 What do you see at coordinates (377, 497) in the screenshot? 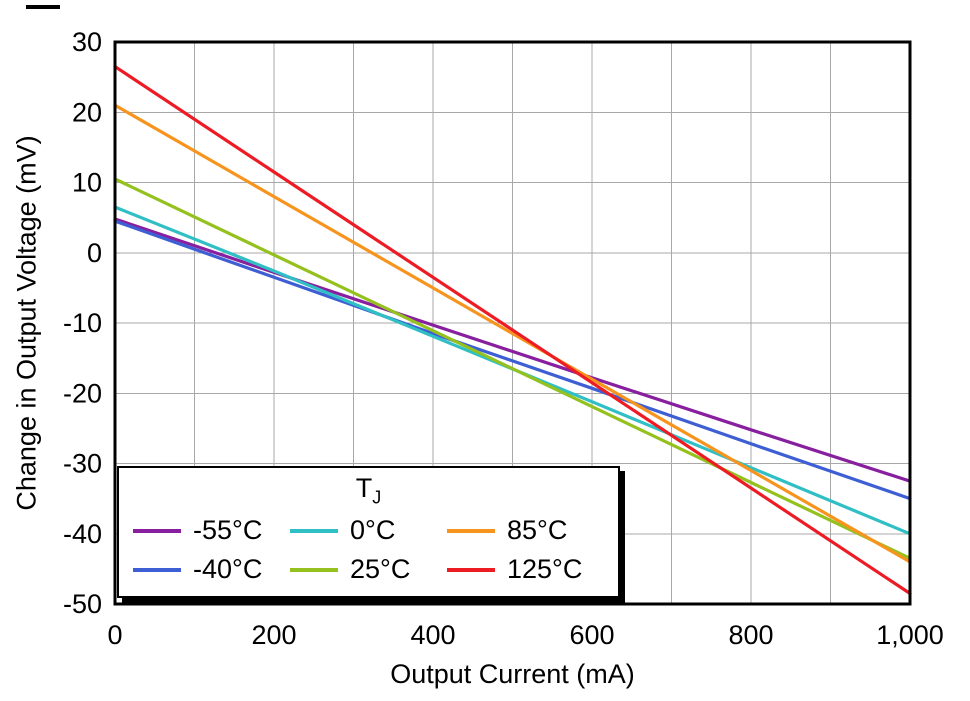
I see `legend-title-sub: J` at bounding box center [377, 497].